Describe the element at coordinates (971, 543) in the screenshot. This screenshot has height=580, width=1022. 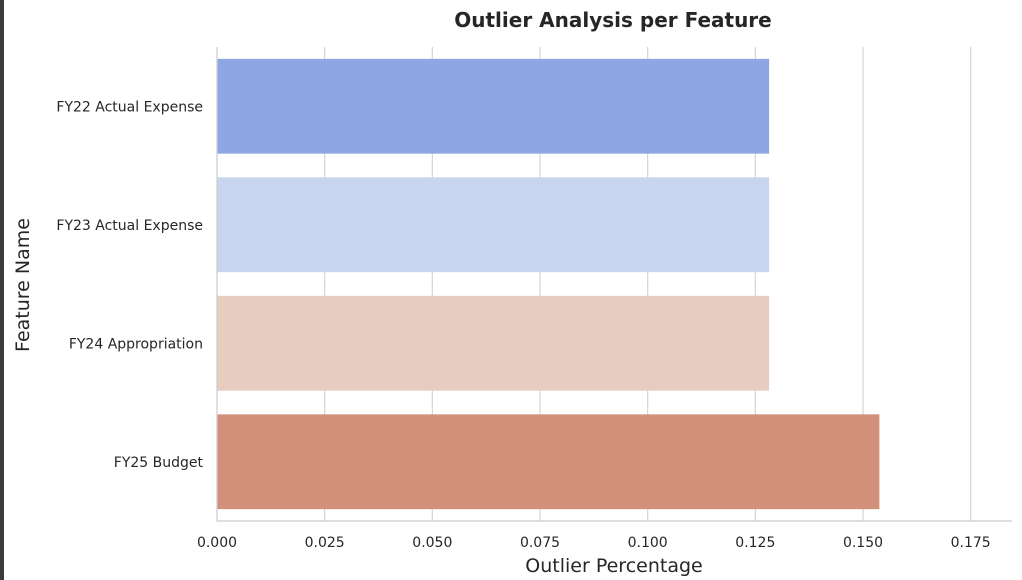
I see `x-tick-label: 0.175` at that location.